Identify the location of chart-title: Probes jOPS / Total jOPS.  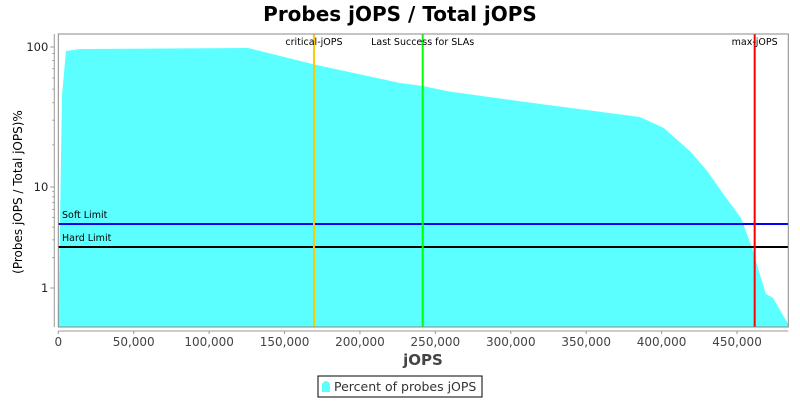
(400, 14).